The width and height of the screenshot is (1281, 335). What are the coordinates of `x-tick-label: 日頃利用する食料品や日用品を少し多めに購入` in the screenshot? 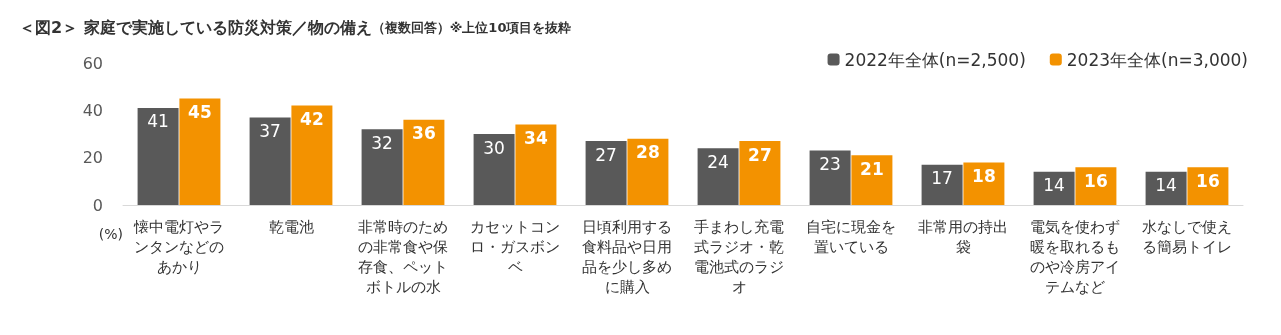 It's located at (627, 257).